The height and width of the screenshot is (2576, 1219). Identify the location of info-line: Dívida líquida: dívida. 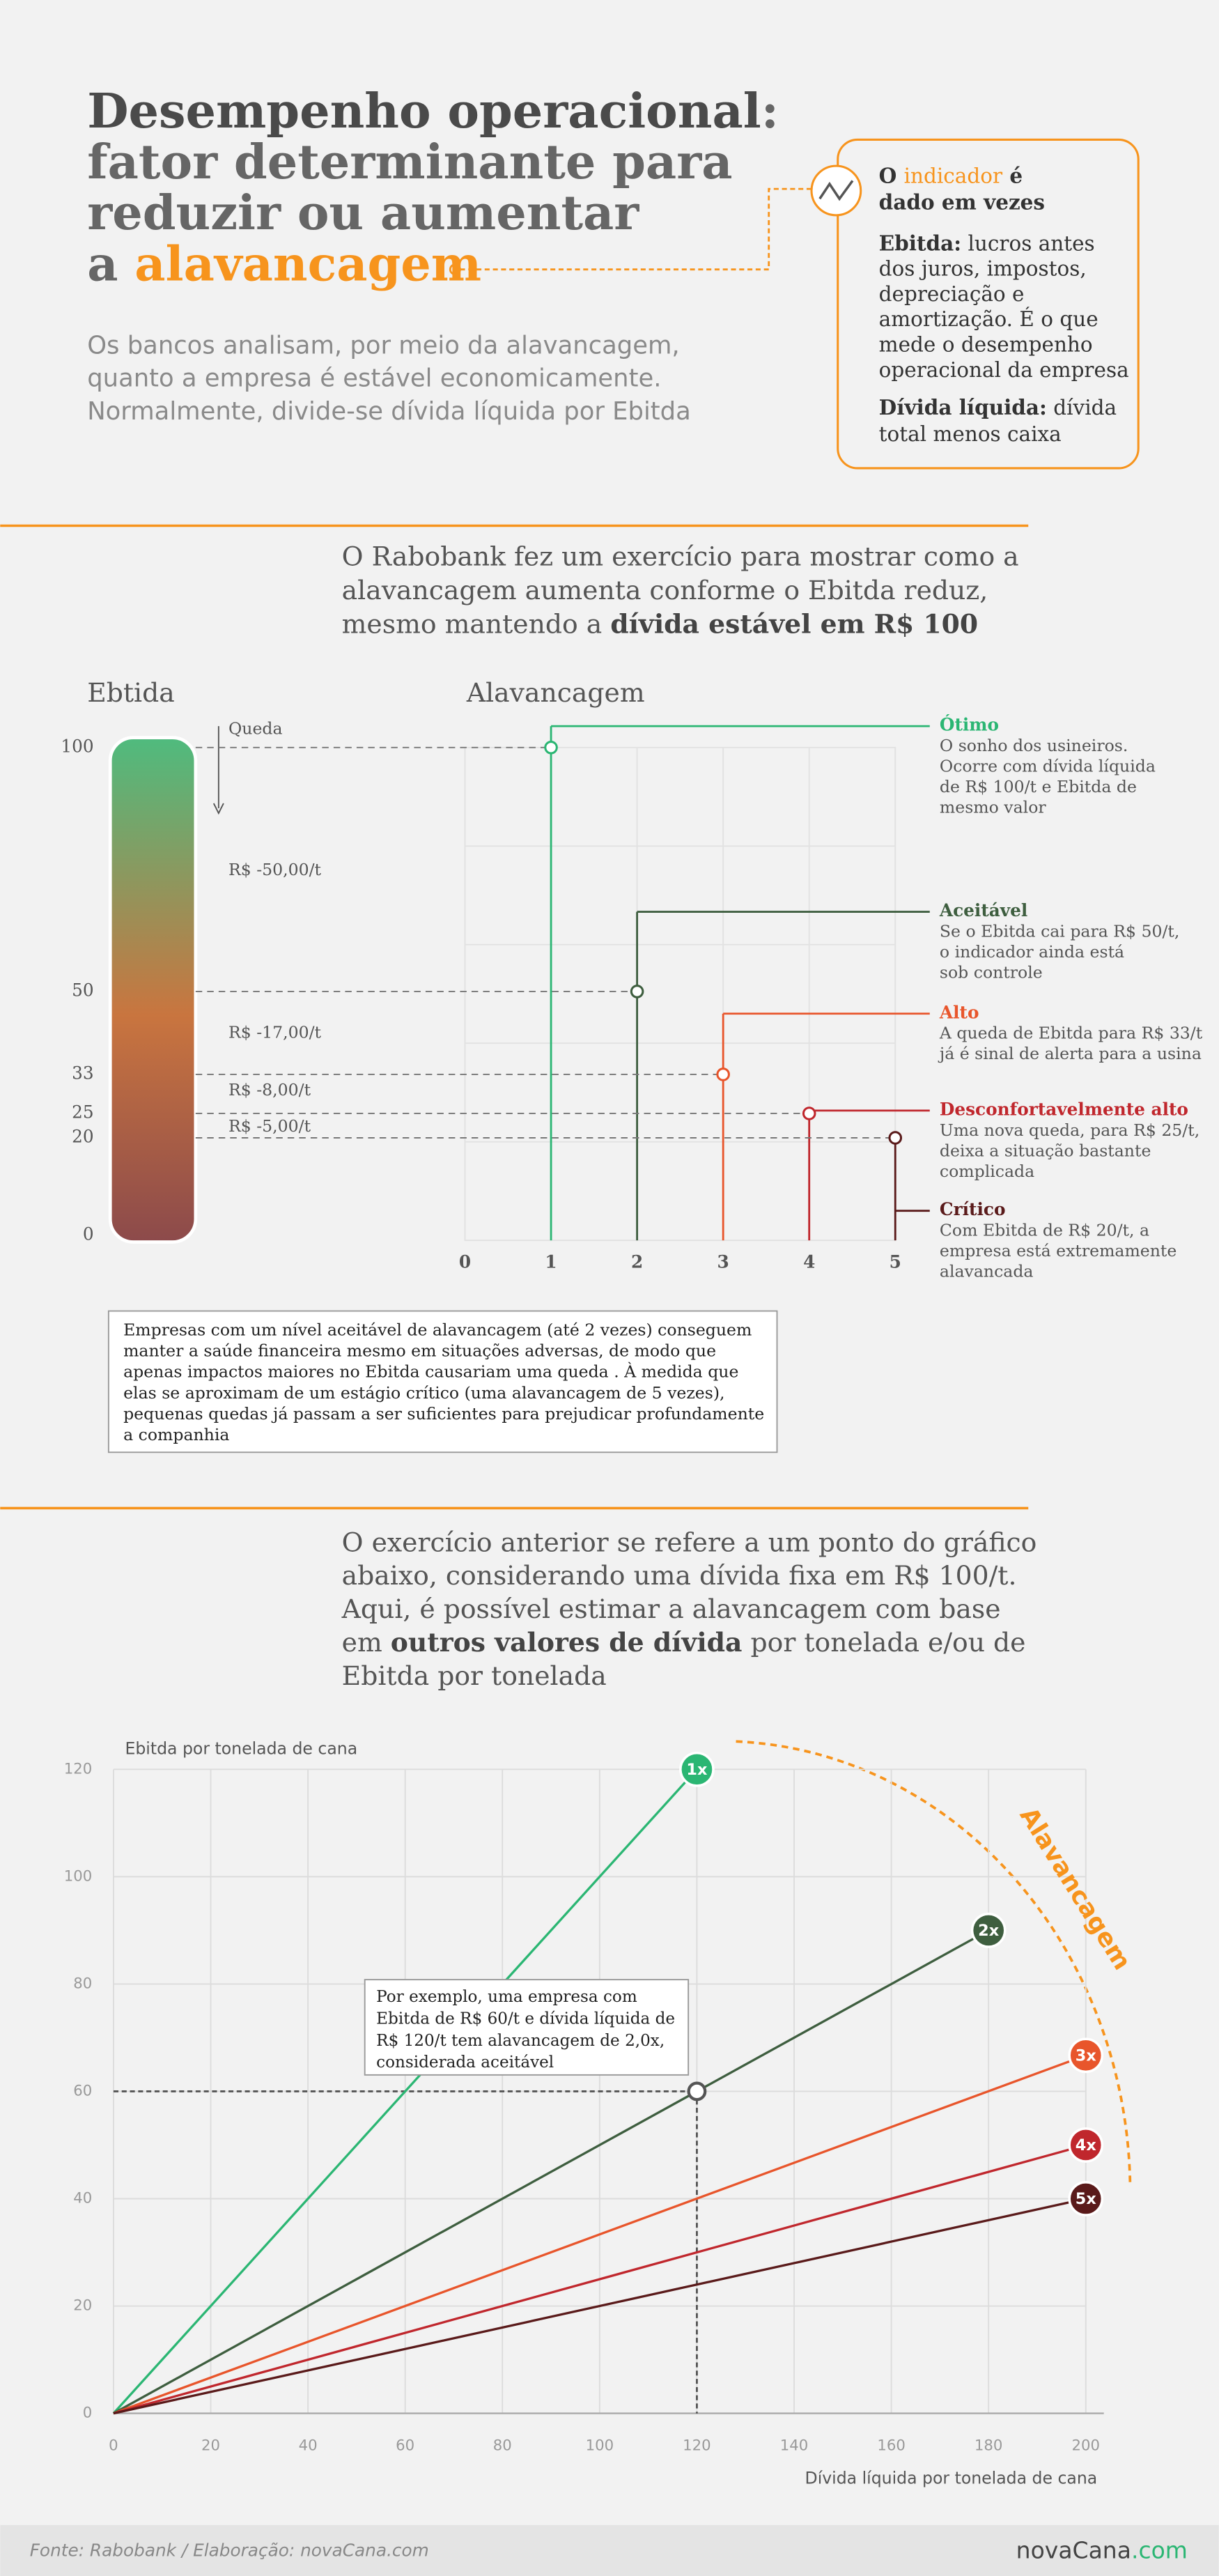
(998, 407).